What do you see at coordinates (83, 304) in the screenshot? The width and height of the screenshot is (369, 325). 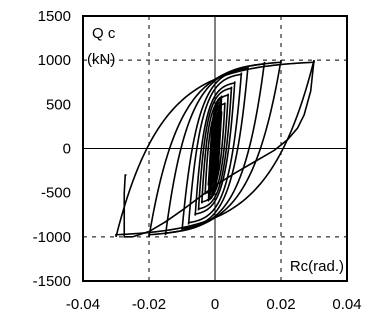 I see `x-tick-label: -0.04` at bounding box center [83, 304].